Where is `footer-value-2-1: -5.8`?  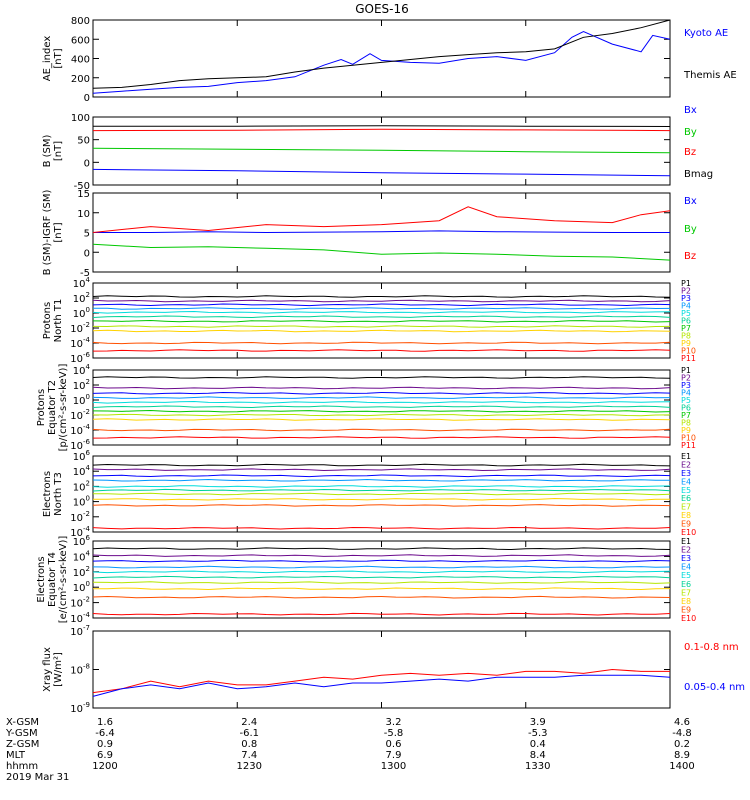
footer-value-2-1: -5.8 is located at coordinates (394, 733).